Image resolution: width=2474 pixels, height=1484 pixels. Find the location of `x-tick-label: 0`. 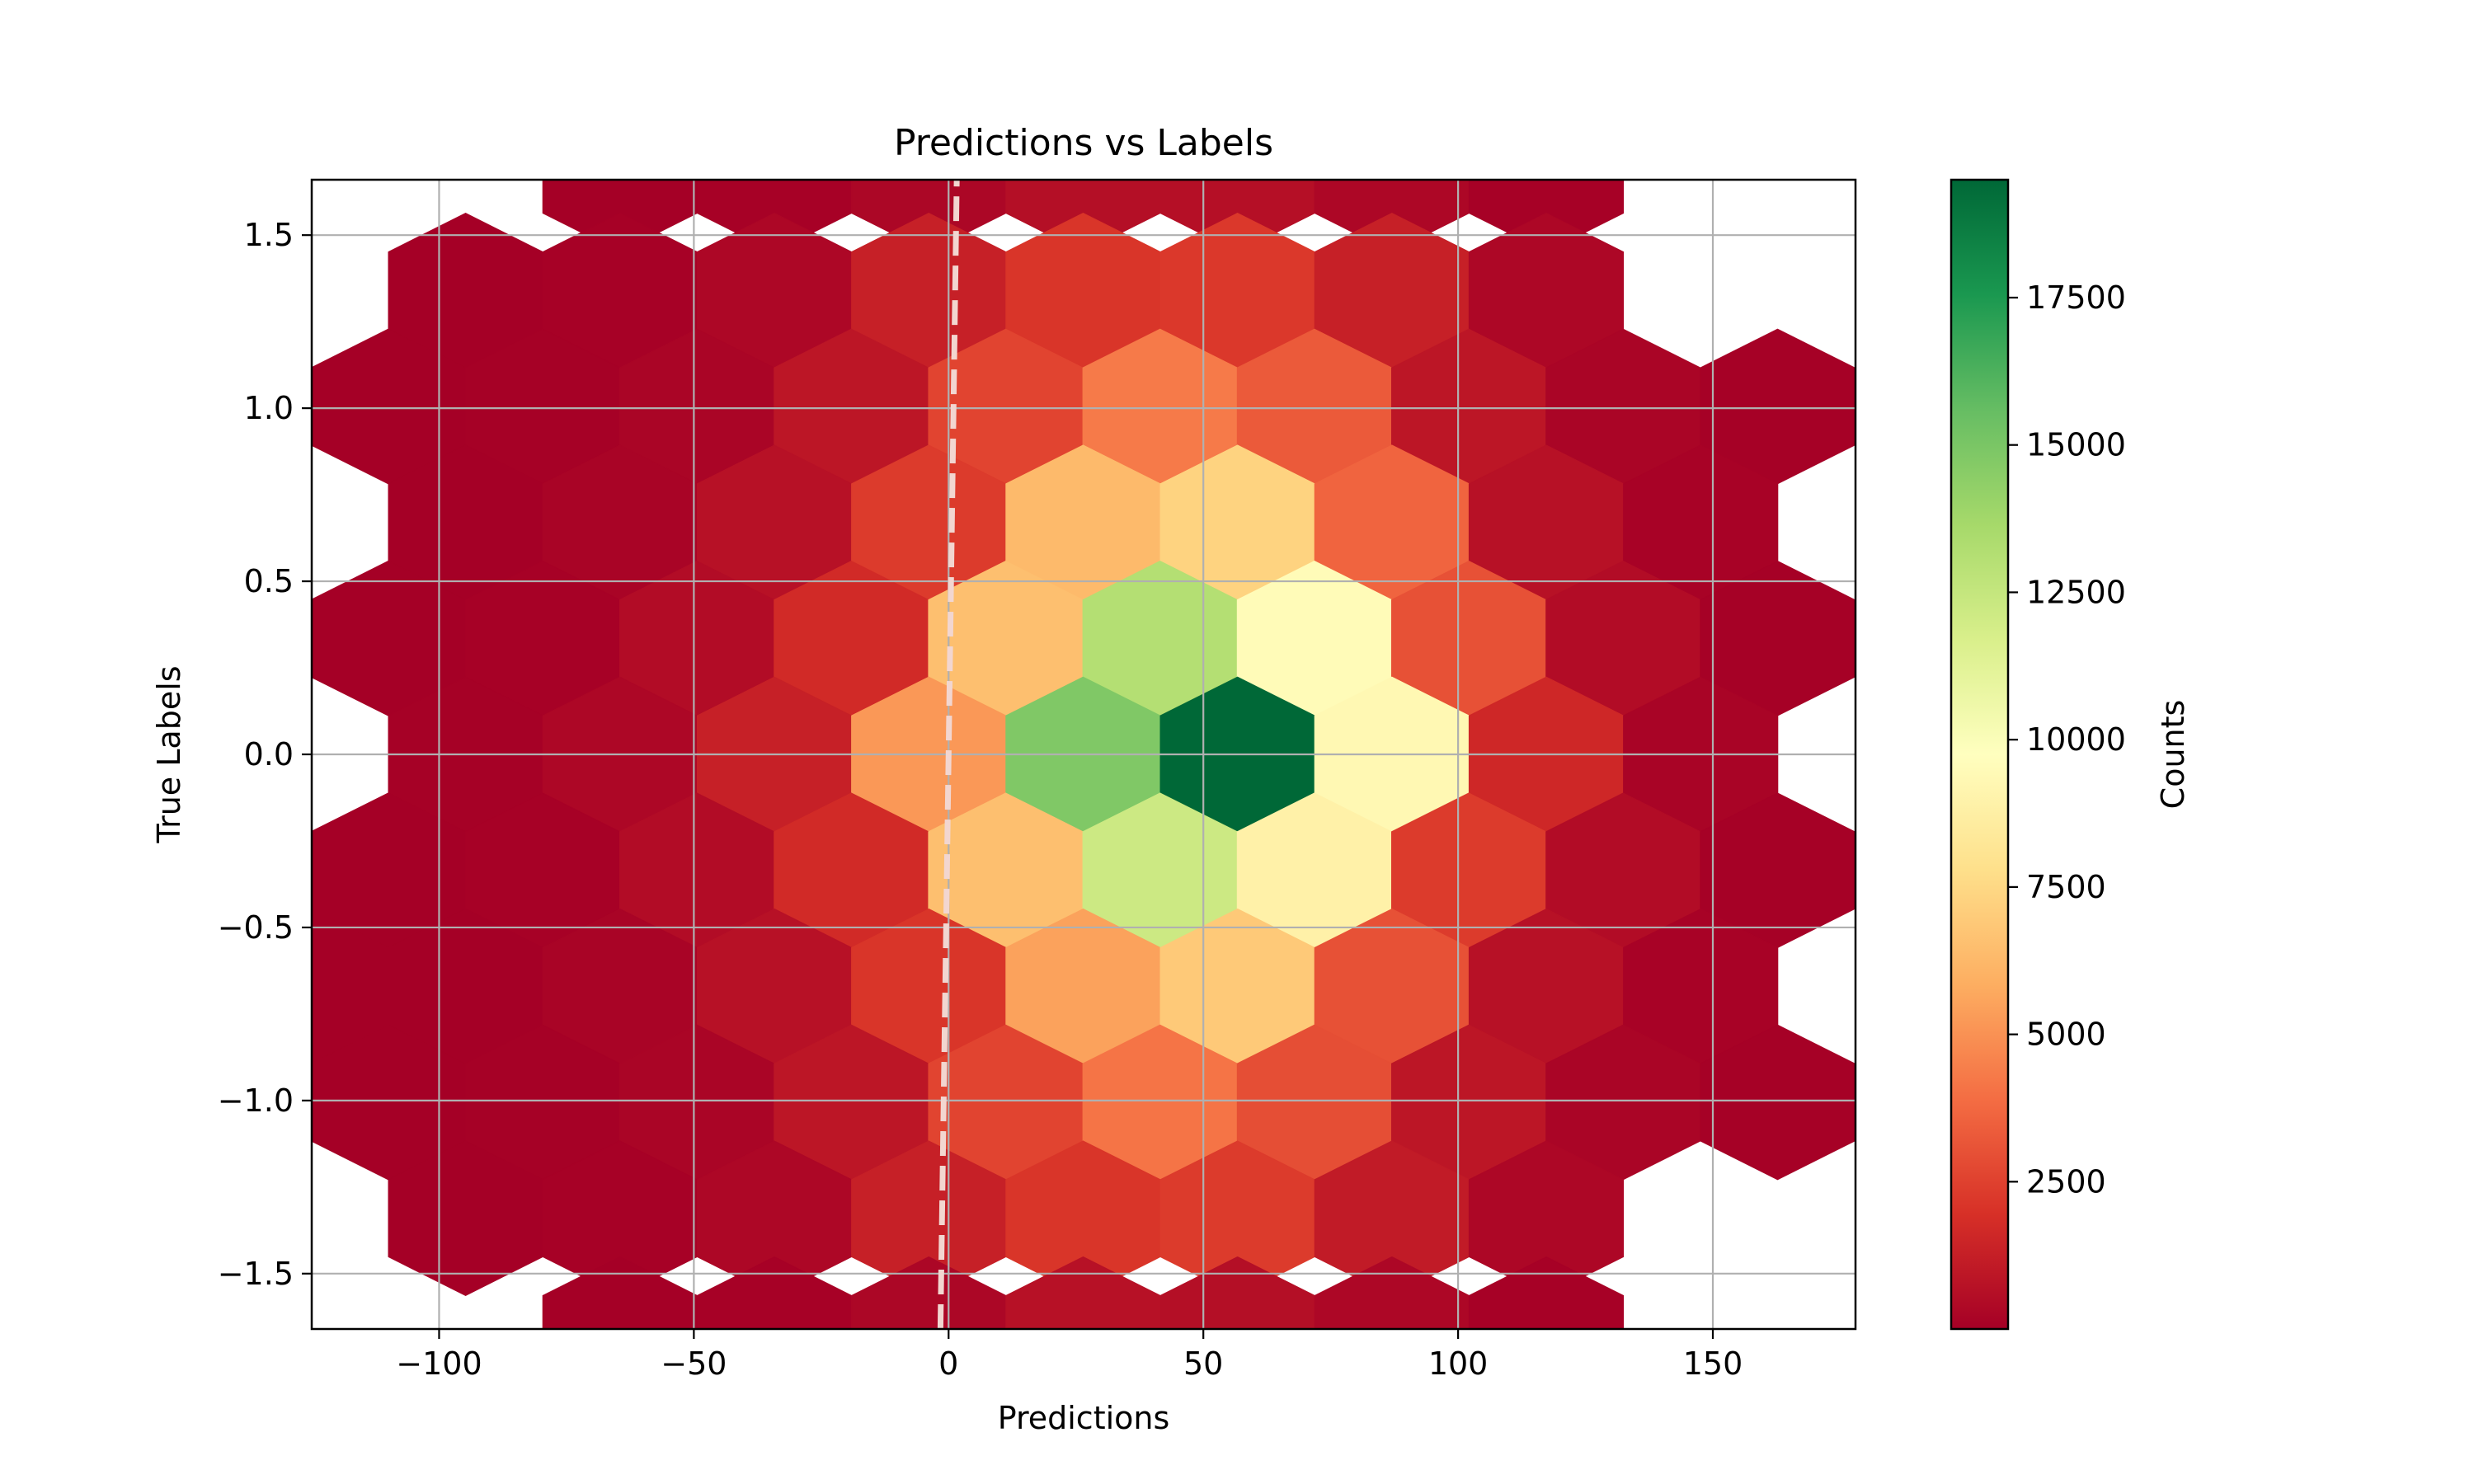

x-tick-label: 0 is located at coordinates (948, 1363).